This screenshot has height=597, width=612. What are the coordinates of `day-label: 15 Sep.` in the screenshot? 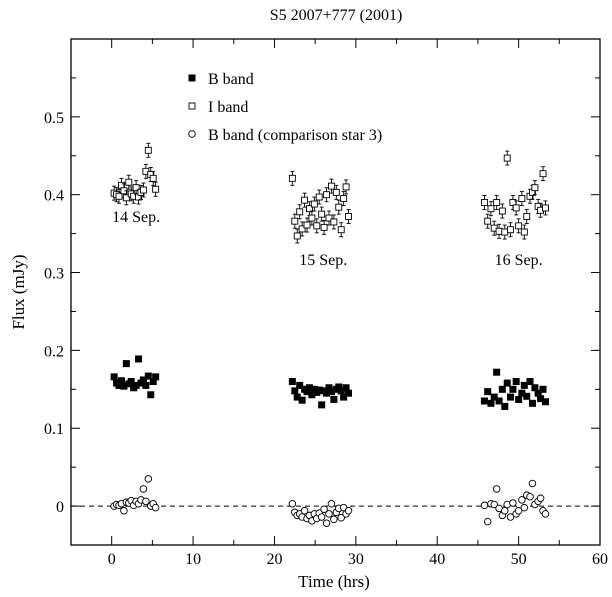 It's located at (323, 260).